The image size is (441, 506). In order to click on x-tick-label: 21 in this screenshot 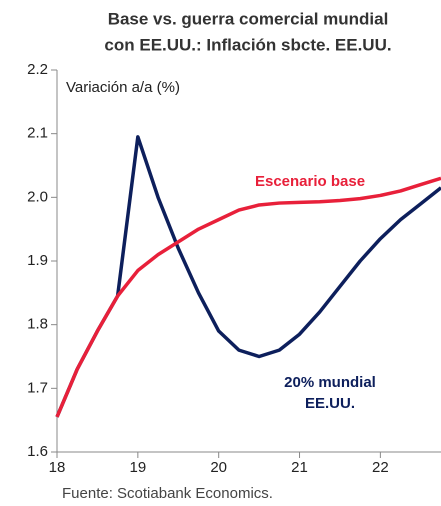, I will do `click(299, 467)`.